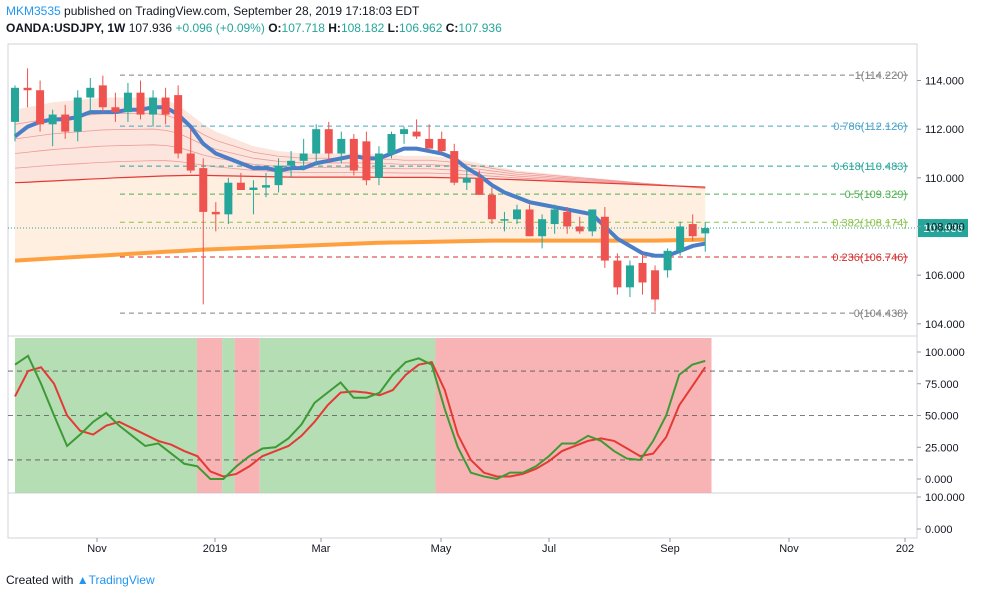 The image size is (983, 598). I want to click on open-label: O:, so click(275, 28).